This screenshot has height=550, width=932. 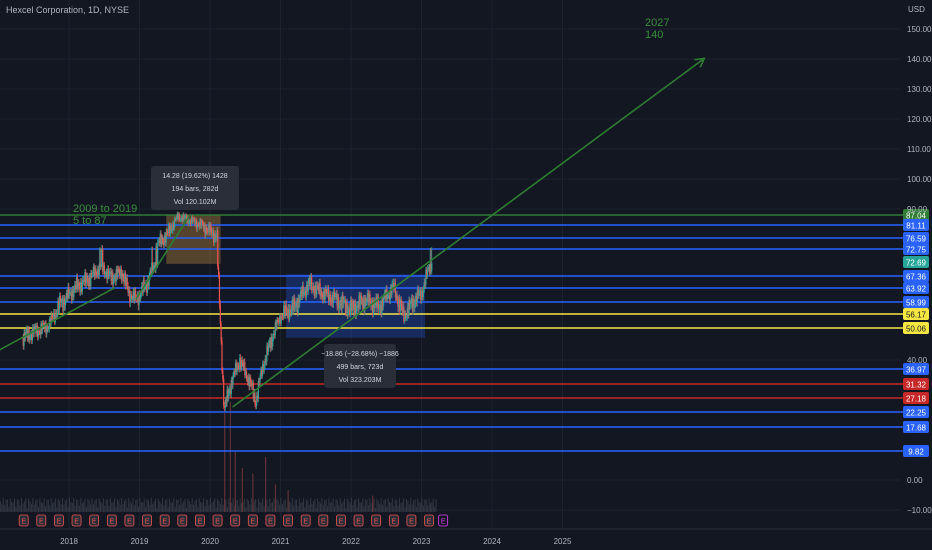 What do you see at coordinates (68, 10) in the screenshot?
I see `symbol-title: Hexcel Corporation, 1D, NYSE` at bounding box center [68, 10].